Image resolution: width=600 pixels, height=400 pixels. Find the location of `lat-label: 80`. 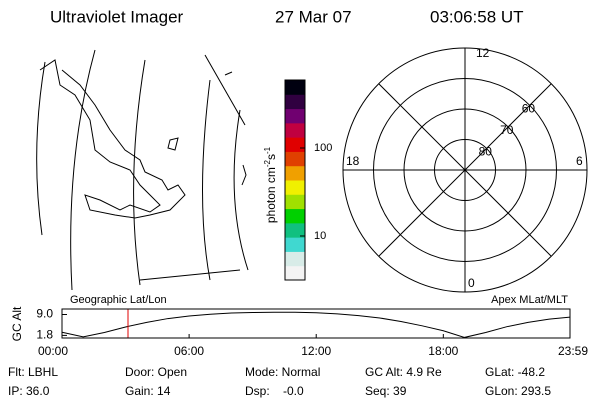

lat-label: 80 is located at coordinates (486, 152).